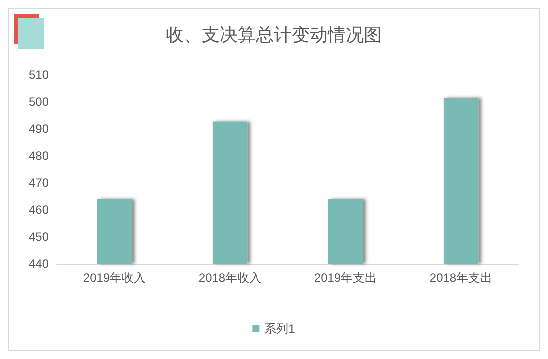 The width and height of the screenshot is (548, 359). I want to click on chart-title: 收、支决算总计变动情况图, so click(274, 35).